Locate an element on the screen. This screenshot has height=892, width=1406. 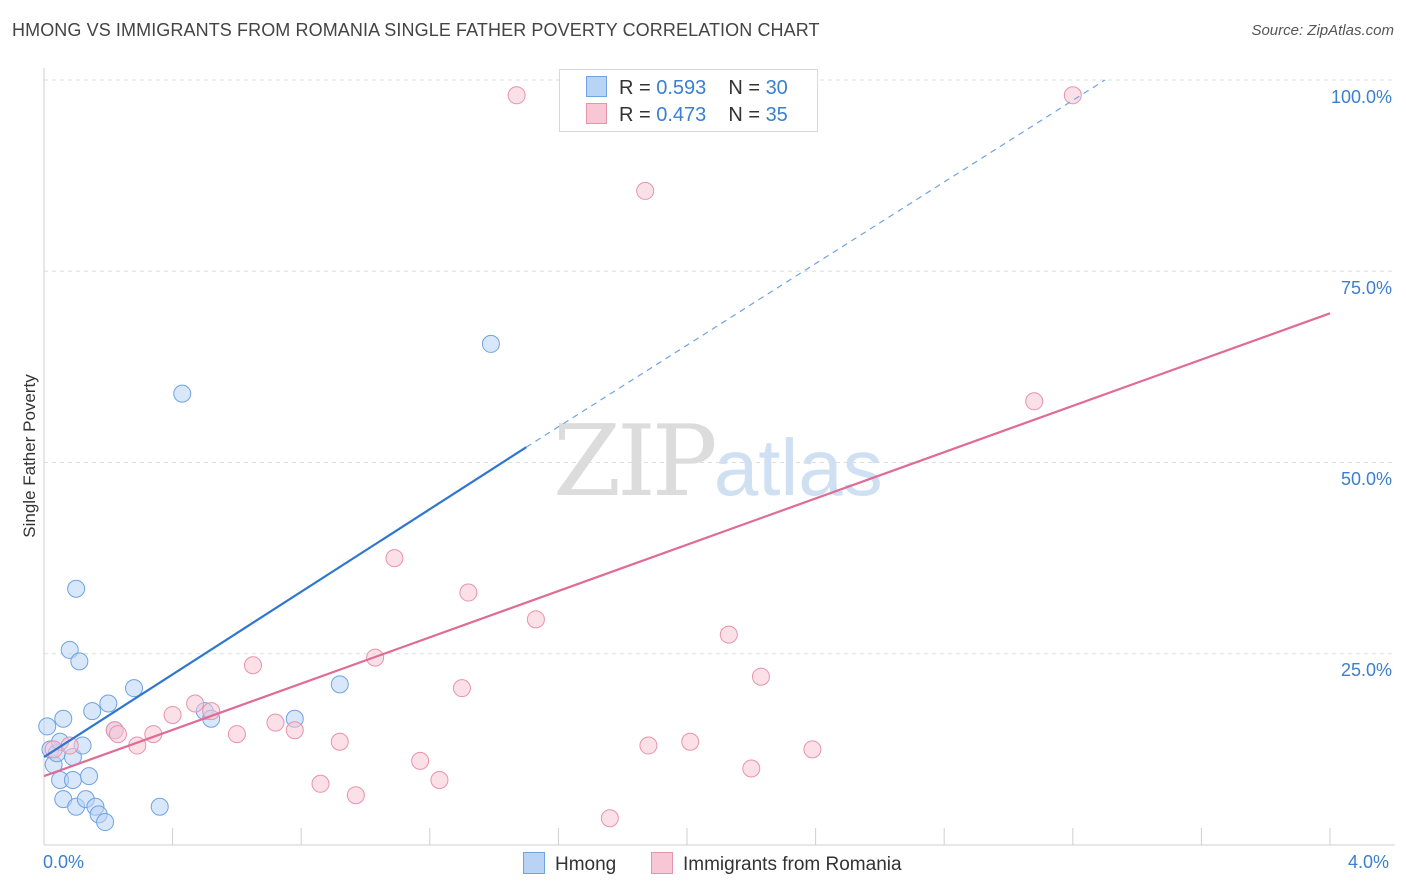
bottom-legend-romania: Immigrants from Romania is located at coordinates (776, 864).